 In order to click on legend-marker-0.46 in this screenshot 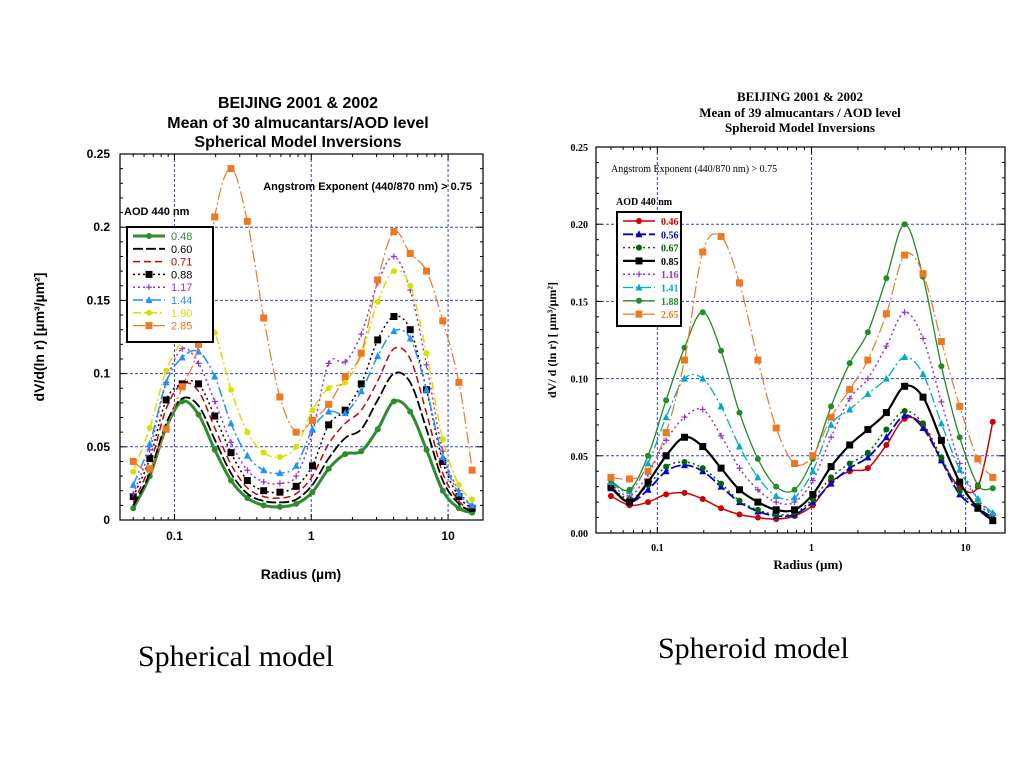, I will do `click(639, 221)`.